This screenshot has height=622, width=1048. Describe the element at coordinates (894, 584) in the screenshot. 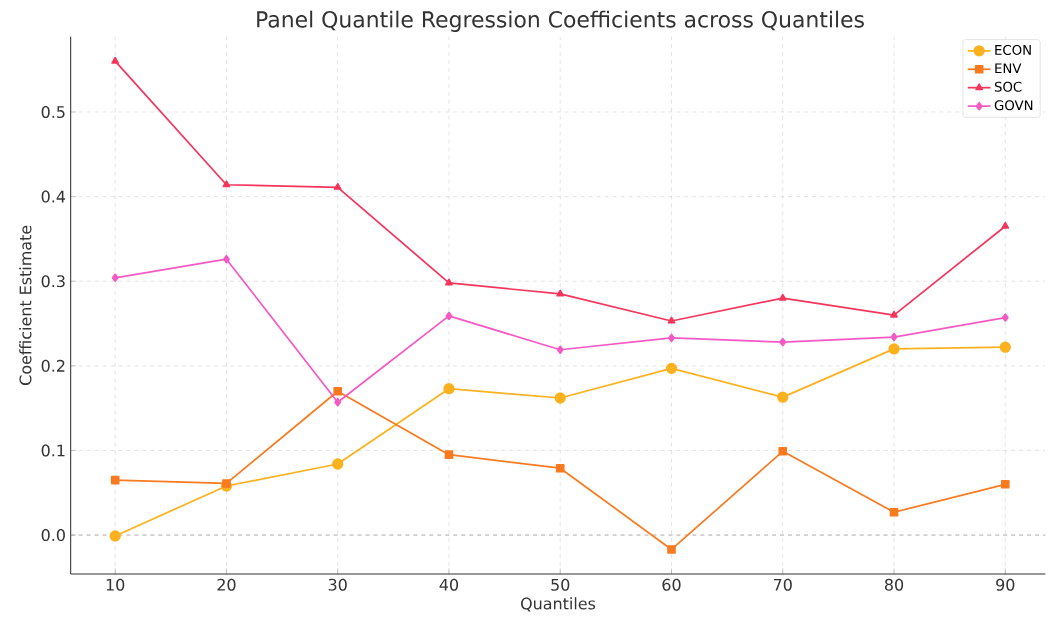

I see `x-tick-label: 80` at that location.